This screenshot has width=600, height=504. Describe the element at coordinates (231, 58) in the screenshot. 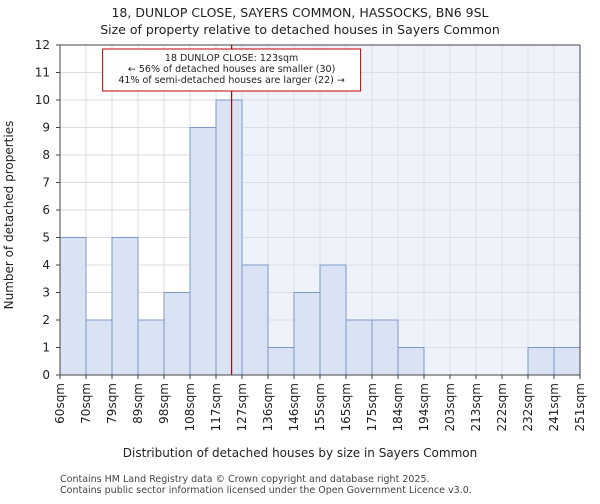

I see `annotation-line-1: 18 DUNLOP CLOSE: 123sqm` at that location.